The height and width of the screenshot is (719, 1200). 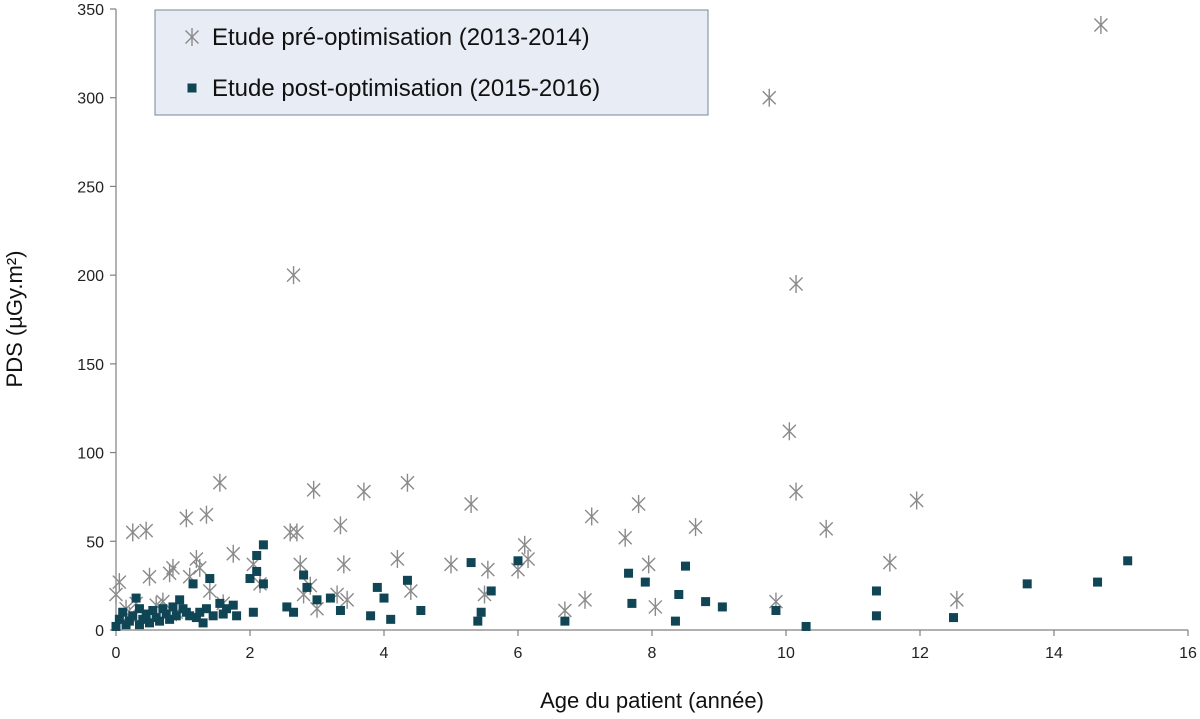 I want to click on x-axis-title: Age du patient (année), so click(x=652, y=700).